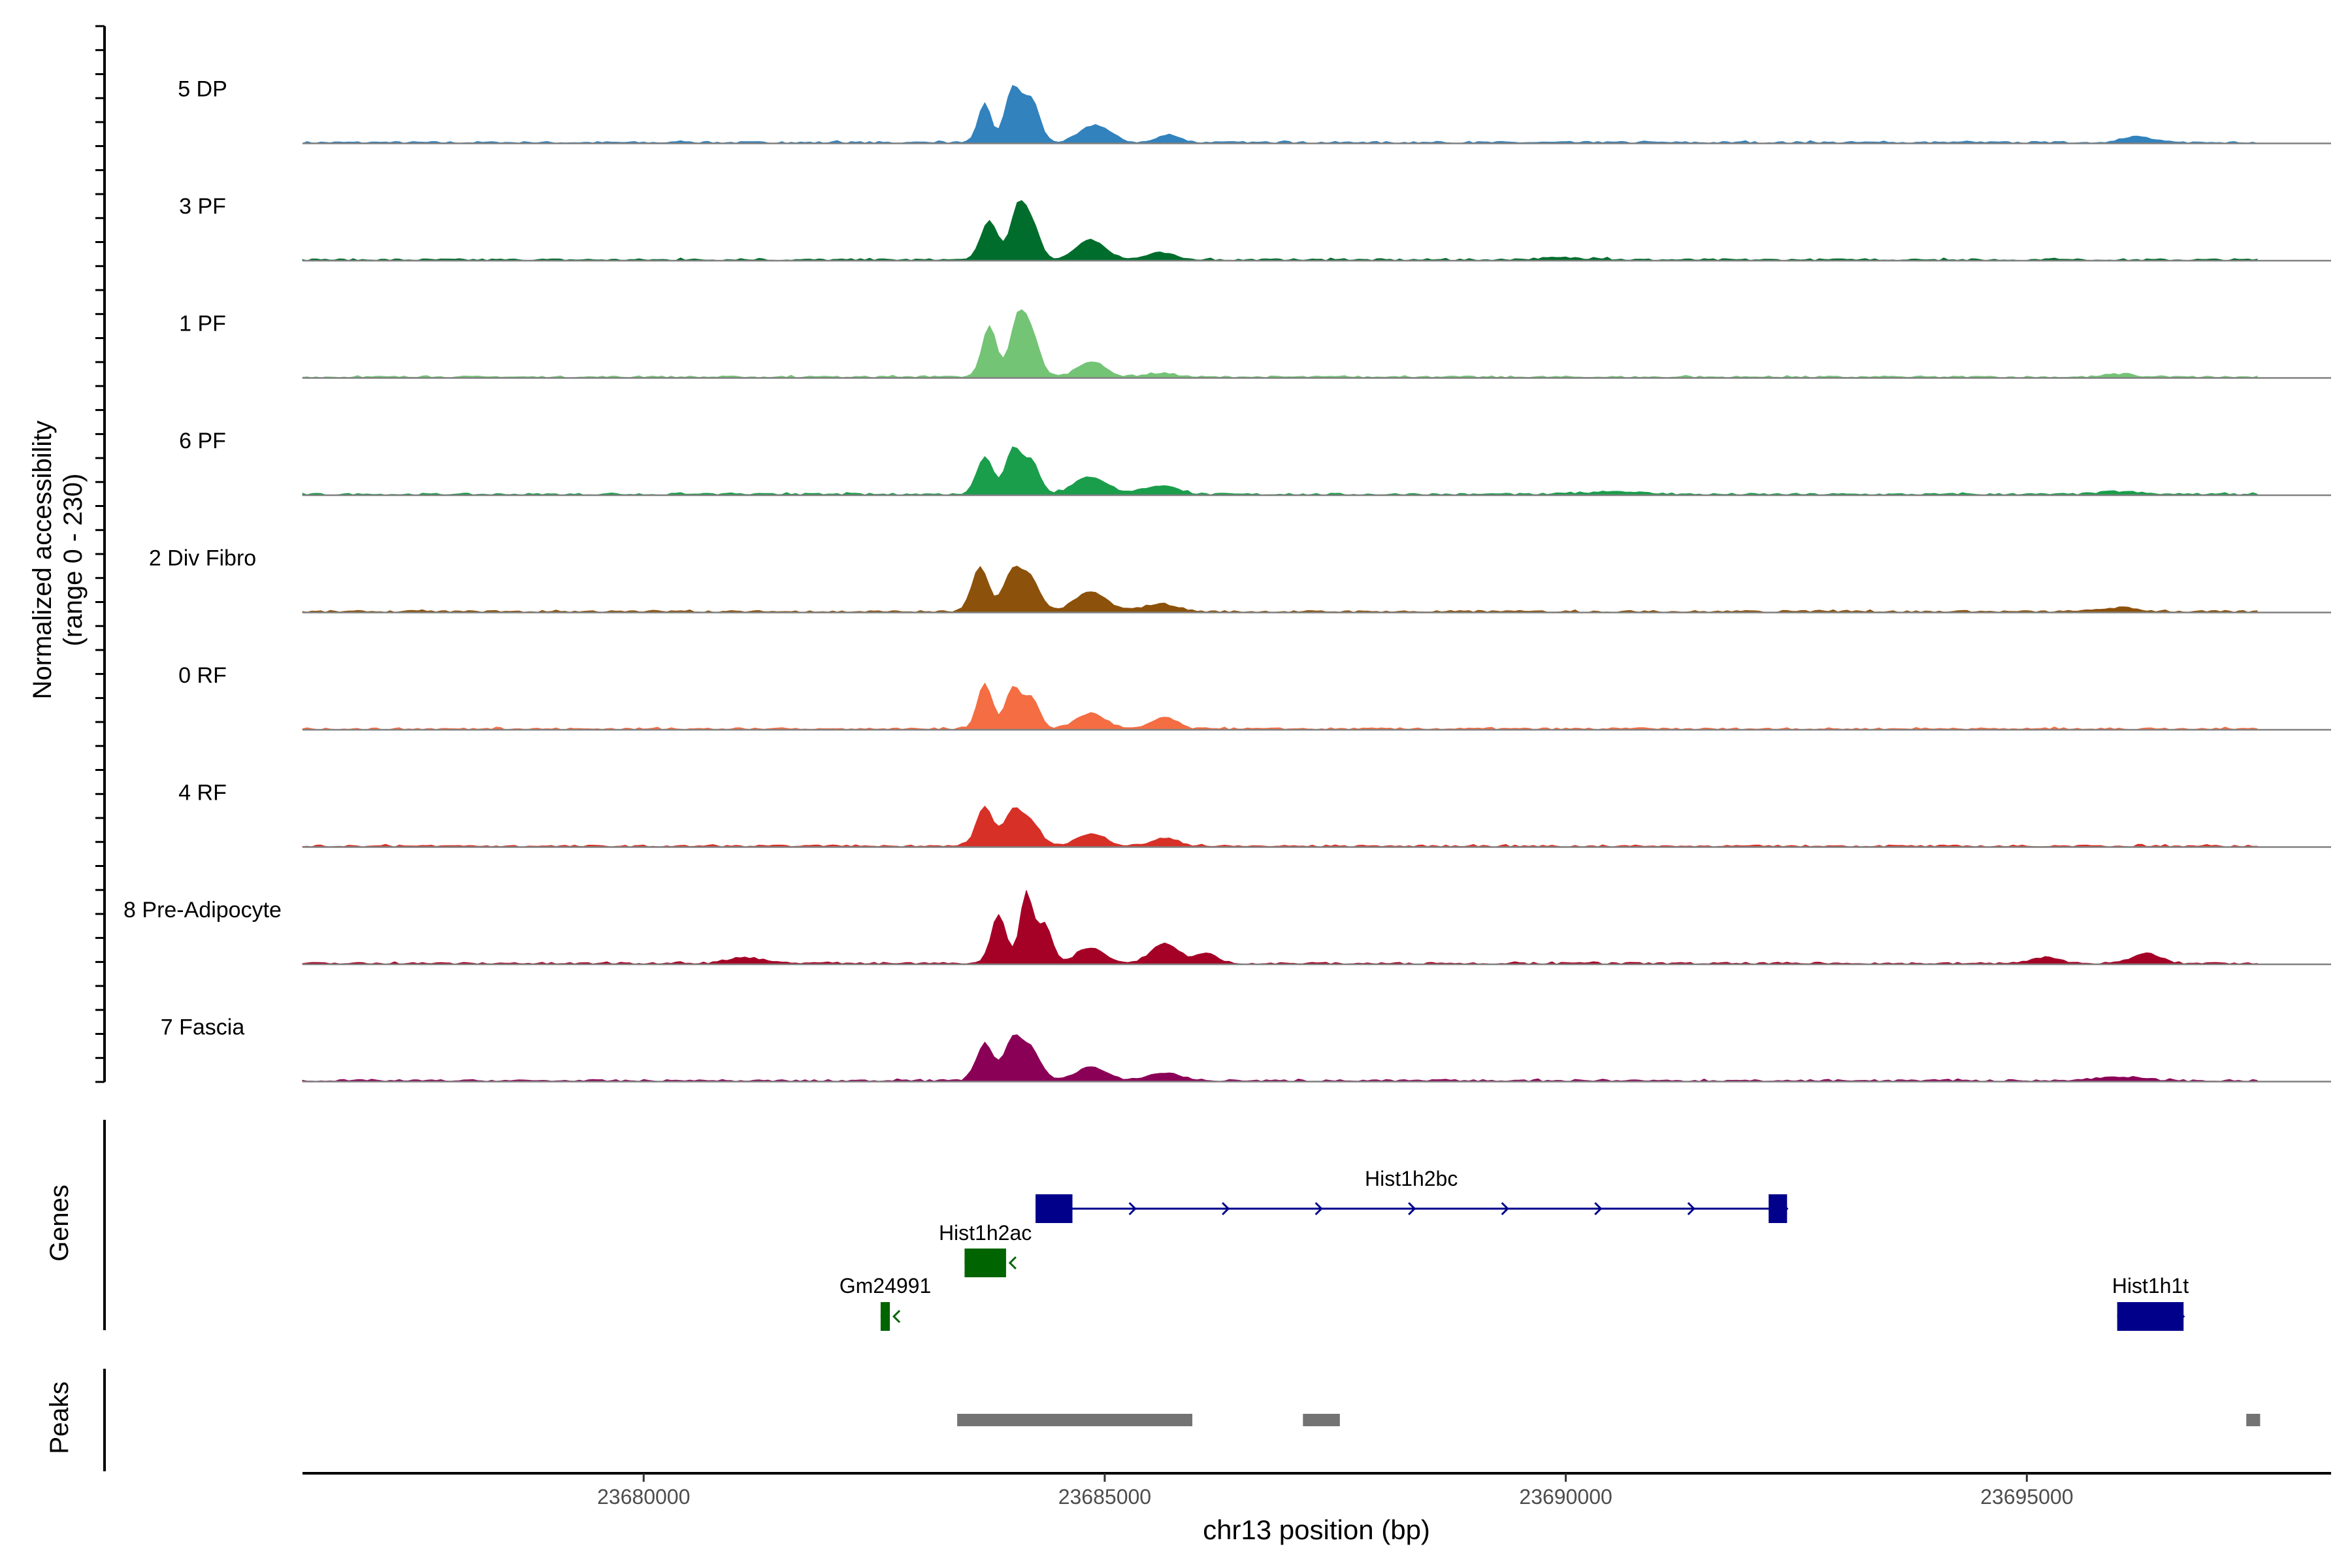 This screenshot has height=1568, width=2352. I want to click on track-label: 5 DP, so click(202, 89).